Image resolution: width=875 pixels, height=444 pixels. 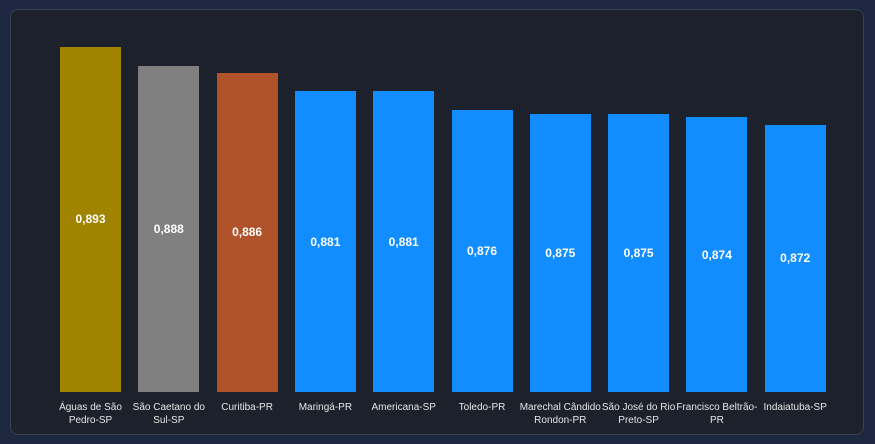 I want to click on data-label: 0,886, so click(x=247, y=232).